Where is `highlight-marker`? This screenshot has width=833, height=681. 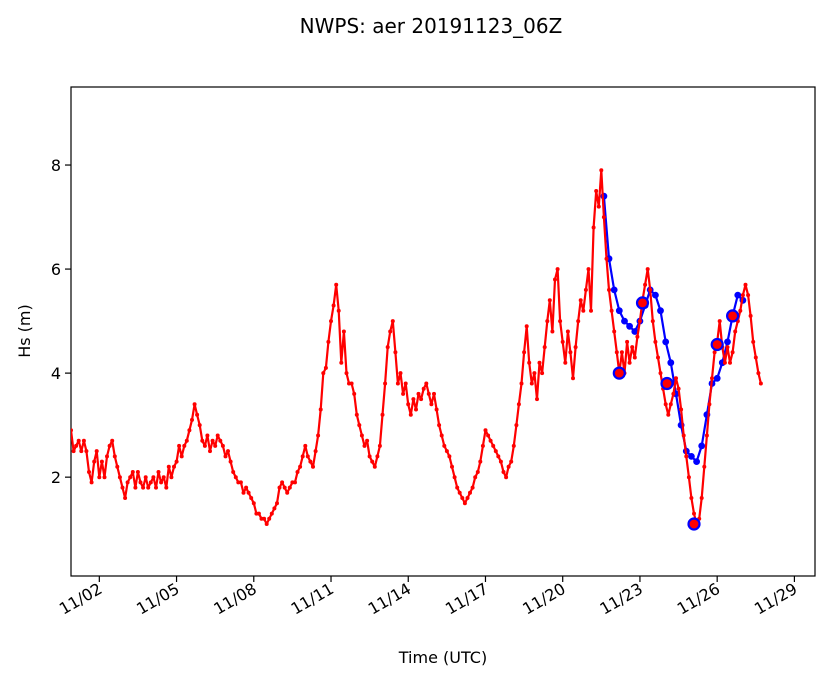 highlight-marker is located at coordinates (732, 316).